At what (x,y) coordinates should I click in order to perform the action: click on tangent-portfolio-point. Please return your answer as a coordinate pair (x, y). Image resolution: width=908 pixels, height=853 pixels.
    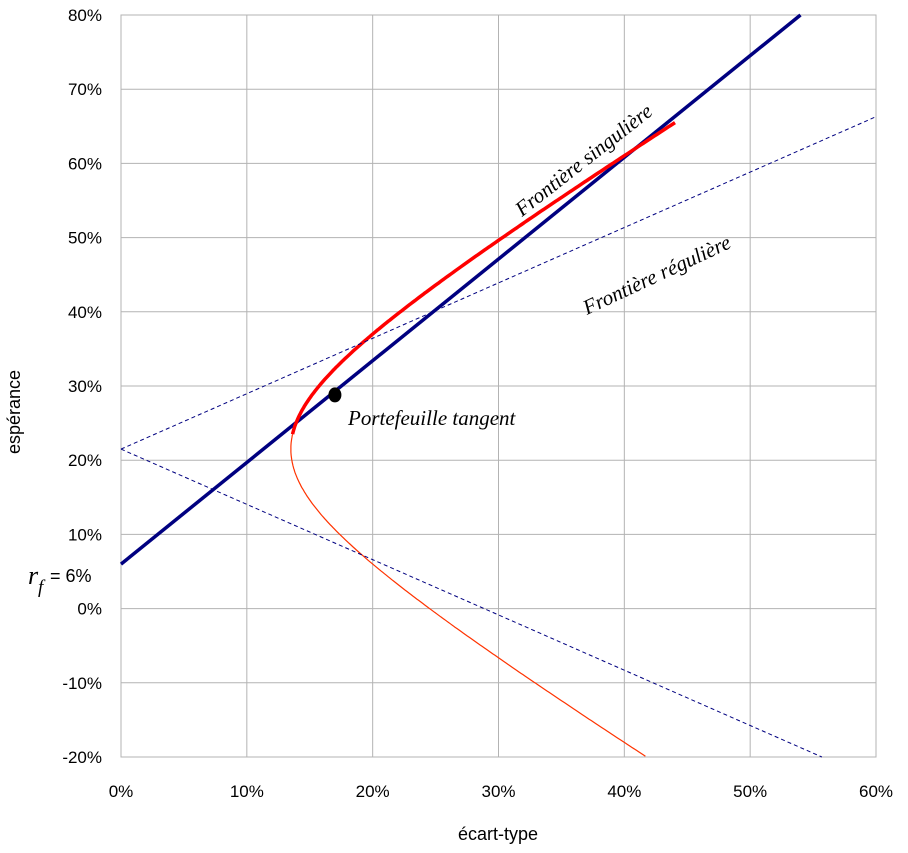
    Looking at the image, I should click on (335, 395).